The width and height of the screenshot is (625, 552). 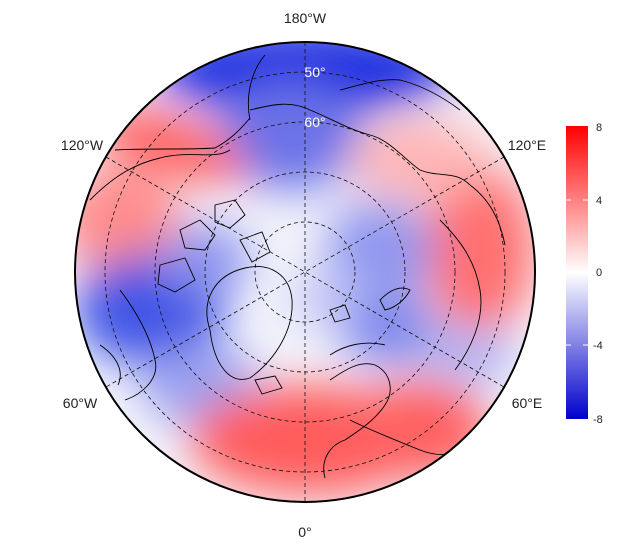 I want to click on colorbar: 8 4 0 -4 -8, so click(x=584, y=274).